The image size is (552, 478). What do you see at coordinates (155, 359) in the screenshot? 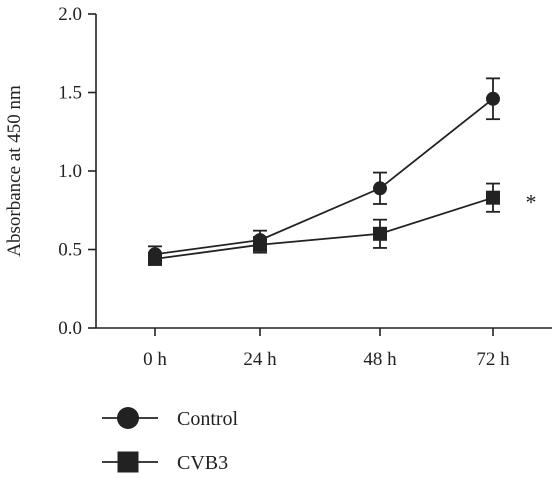
I see `x-tick-label-0: 0 h` at bounding box center [155, 359].